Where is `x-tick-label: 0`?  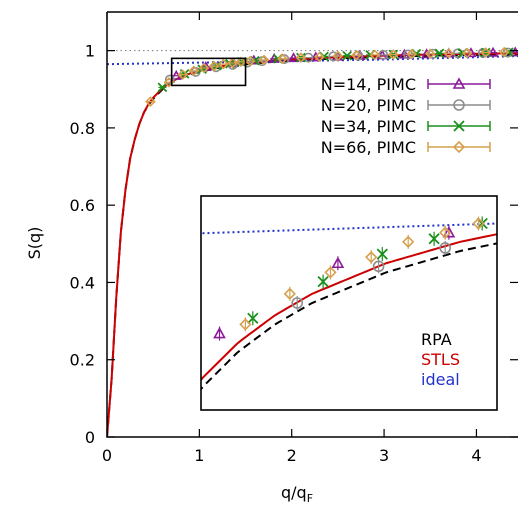 x-tick-label: 0 is located at coordinates (107, 455).